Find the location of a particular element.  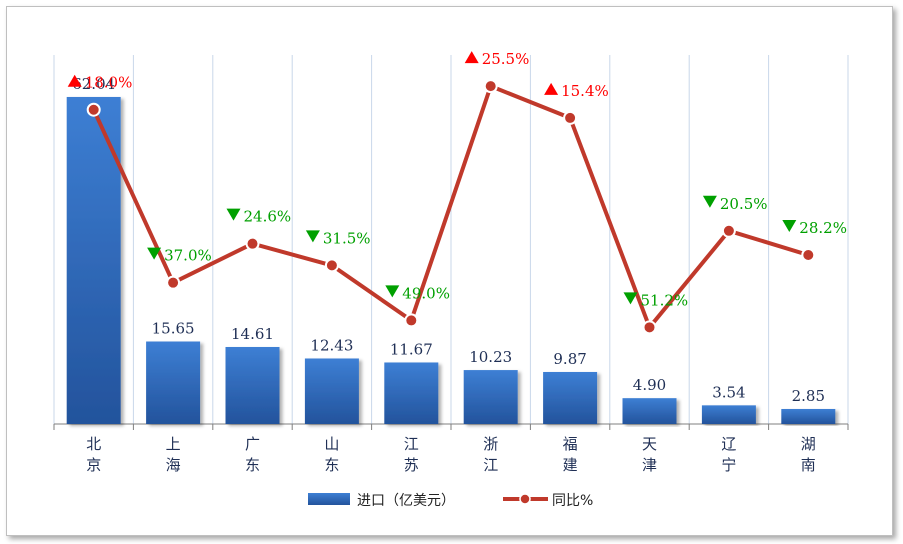

category-label: 建 is located at coordinates (570, 465).